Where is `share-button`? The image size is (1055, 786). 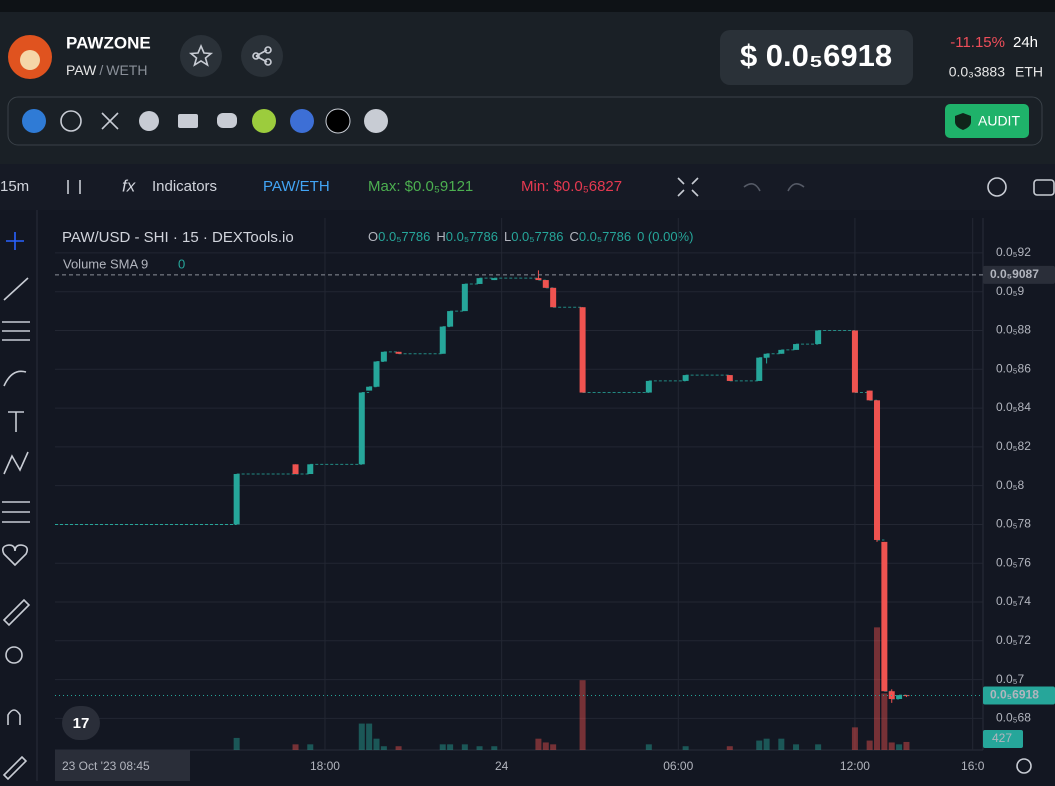
share-button is located at coordinates (262, 56).